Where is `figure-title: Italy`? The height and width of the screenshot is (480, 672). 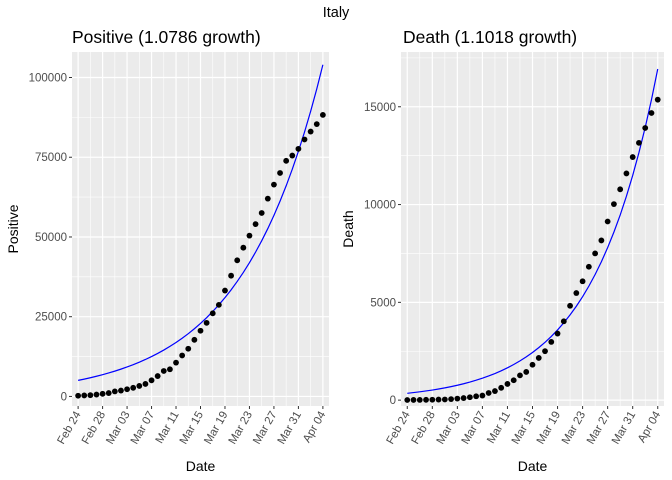 figure-title: Italy is located at coordinates (336, 13).